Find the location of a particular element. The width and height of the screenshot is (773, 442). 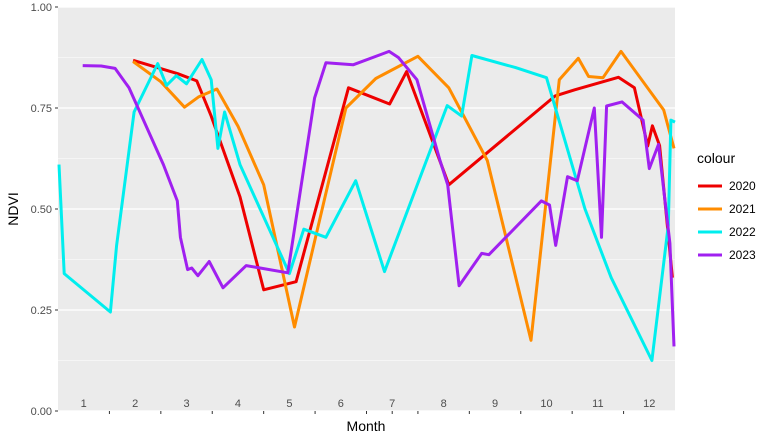

y-tick-label: 0.75 is located at coordinates (41, 109).